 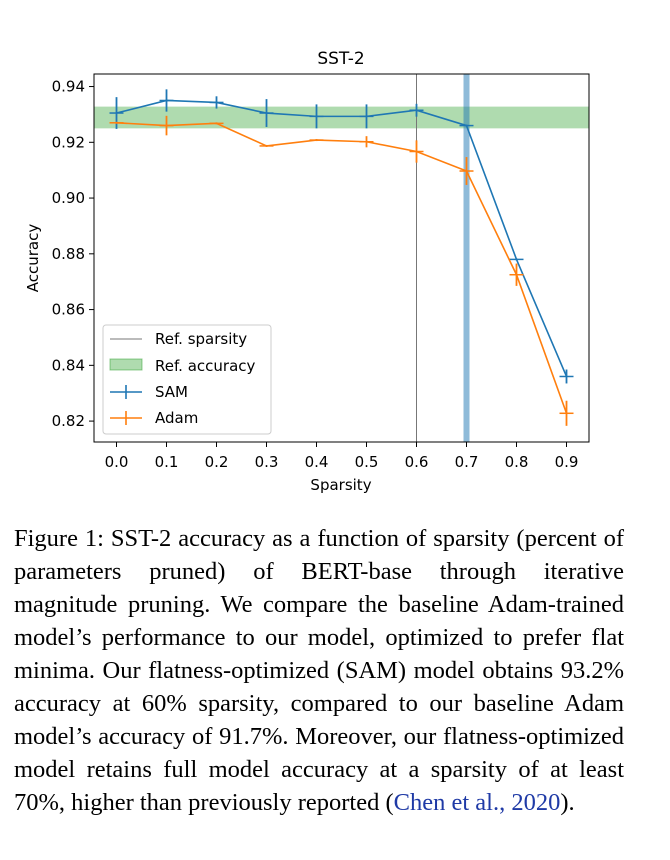 I want to click on legend-box, so click(x=187, y=379).